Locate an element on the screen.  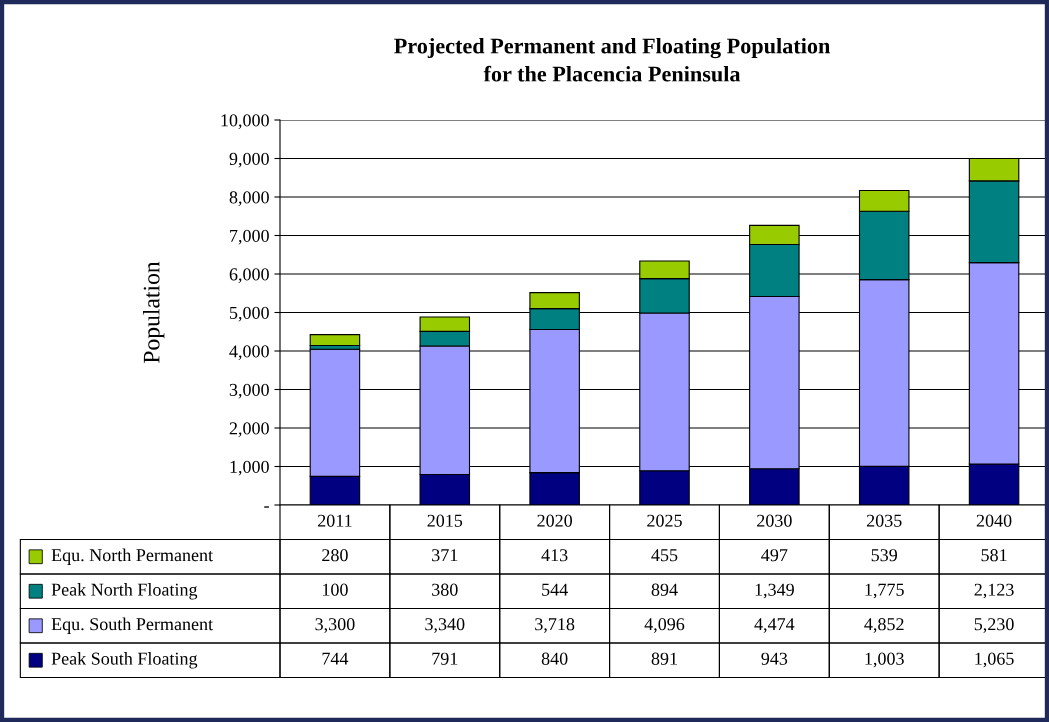
y-tick-label: 10,000 is located at coordinates (245, 122).